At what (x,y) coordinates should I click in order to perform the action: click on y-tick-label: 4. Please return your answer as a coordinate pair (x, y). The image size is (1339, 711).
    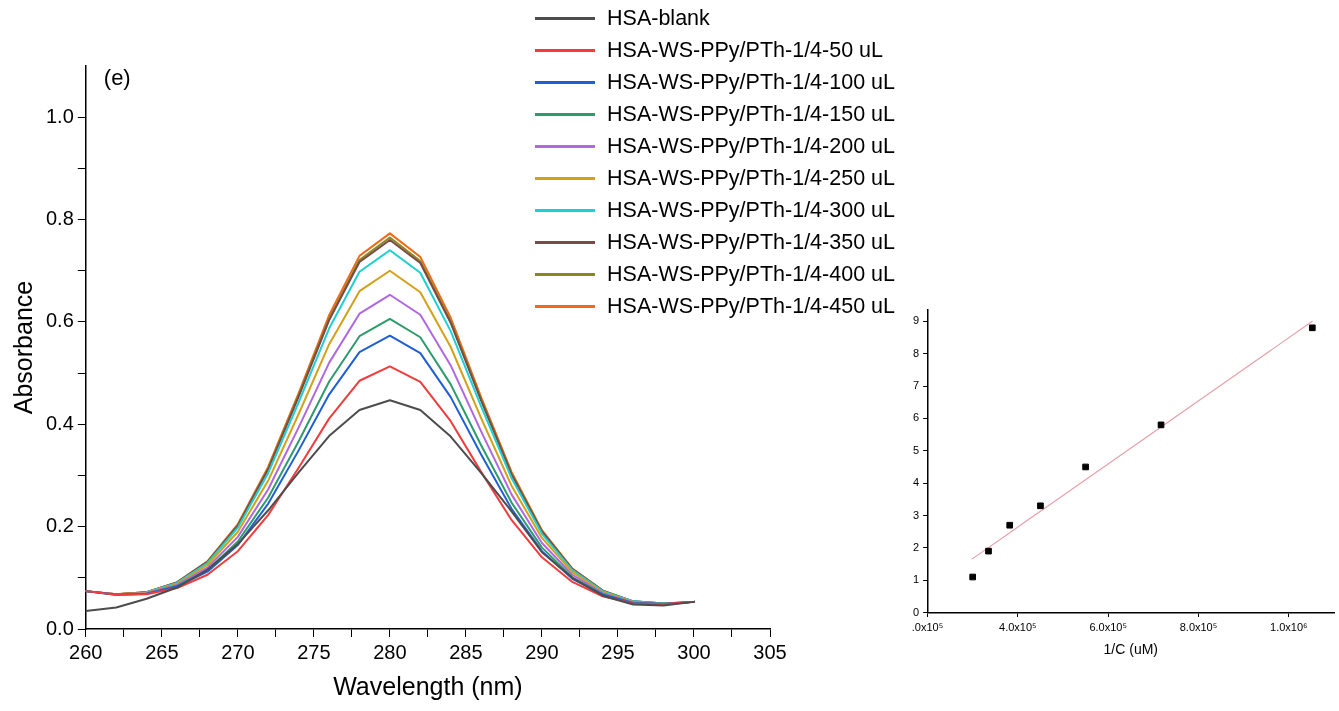
    Looking at the image, I should click on (916, 482).